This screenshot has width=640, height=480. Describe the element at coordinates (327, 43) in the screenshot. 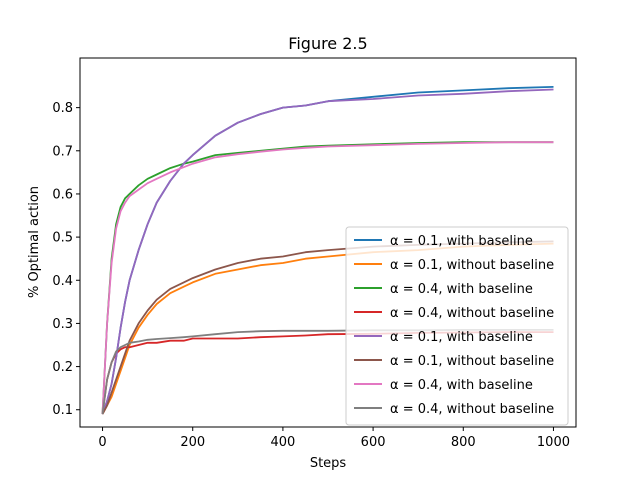

I see `chart-title: Figure 2.5` at that location.